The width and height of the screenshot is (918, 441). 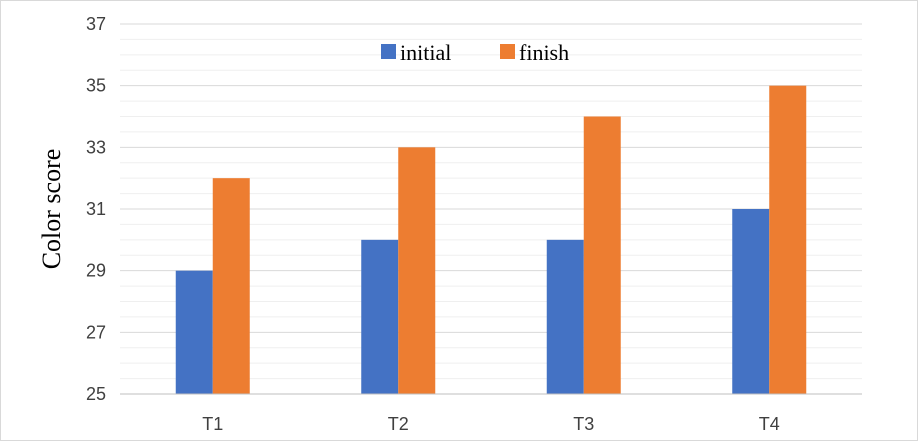 I want to click on bar-finish-T1, so click(x=231, y=286).